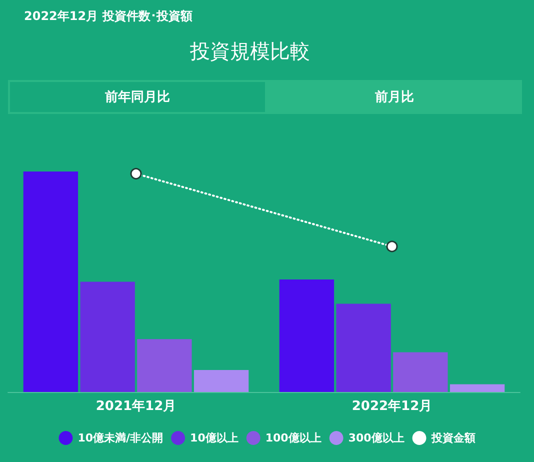 This screenshot has height=462, width=534. What do you see at coordinates (394, 98) in the screenshot?
I see `text: 前月比` at bounding box center [394, 98].